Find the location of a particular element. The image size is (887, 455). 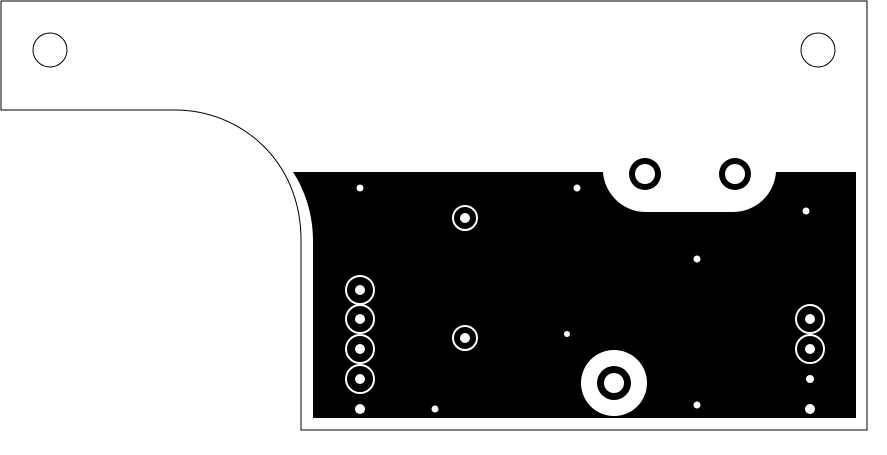

large-pad-hole is located at coordinates (614, 383).